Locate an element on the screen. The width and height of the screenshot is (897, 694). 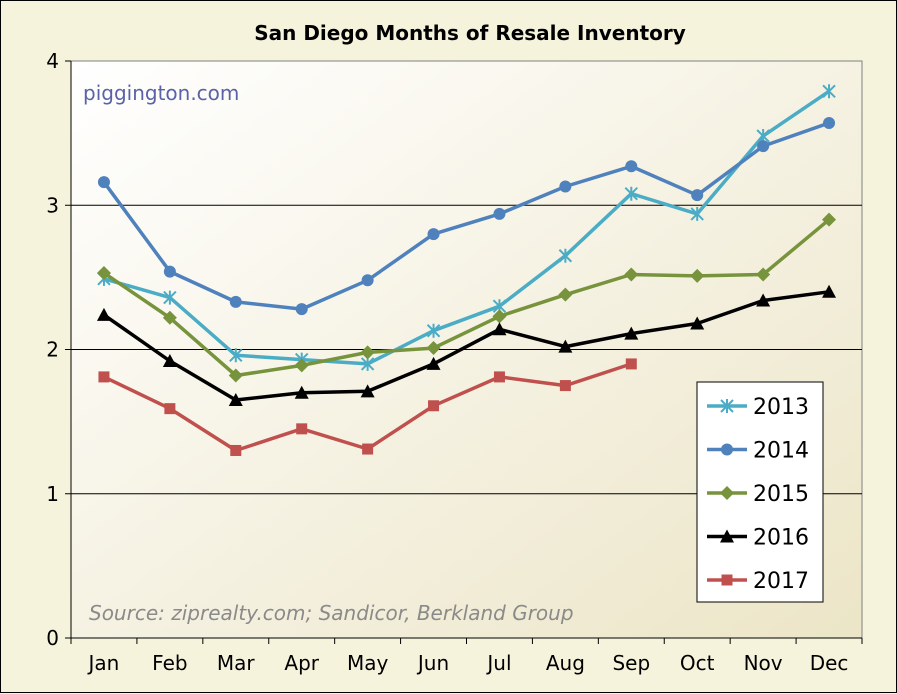
data-point-2015-Feb is located at coordinates (169, 317).